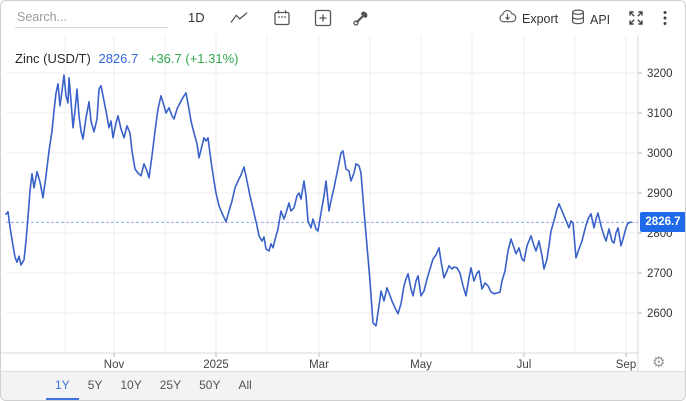 Image resolution: width=686 pixels, height=401 pixels. I want to click on more-options-icon, so click(665, 18).